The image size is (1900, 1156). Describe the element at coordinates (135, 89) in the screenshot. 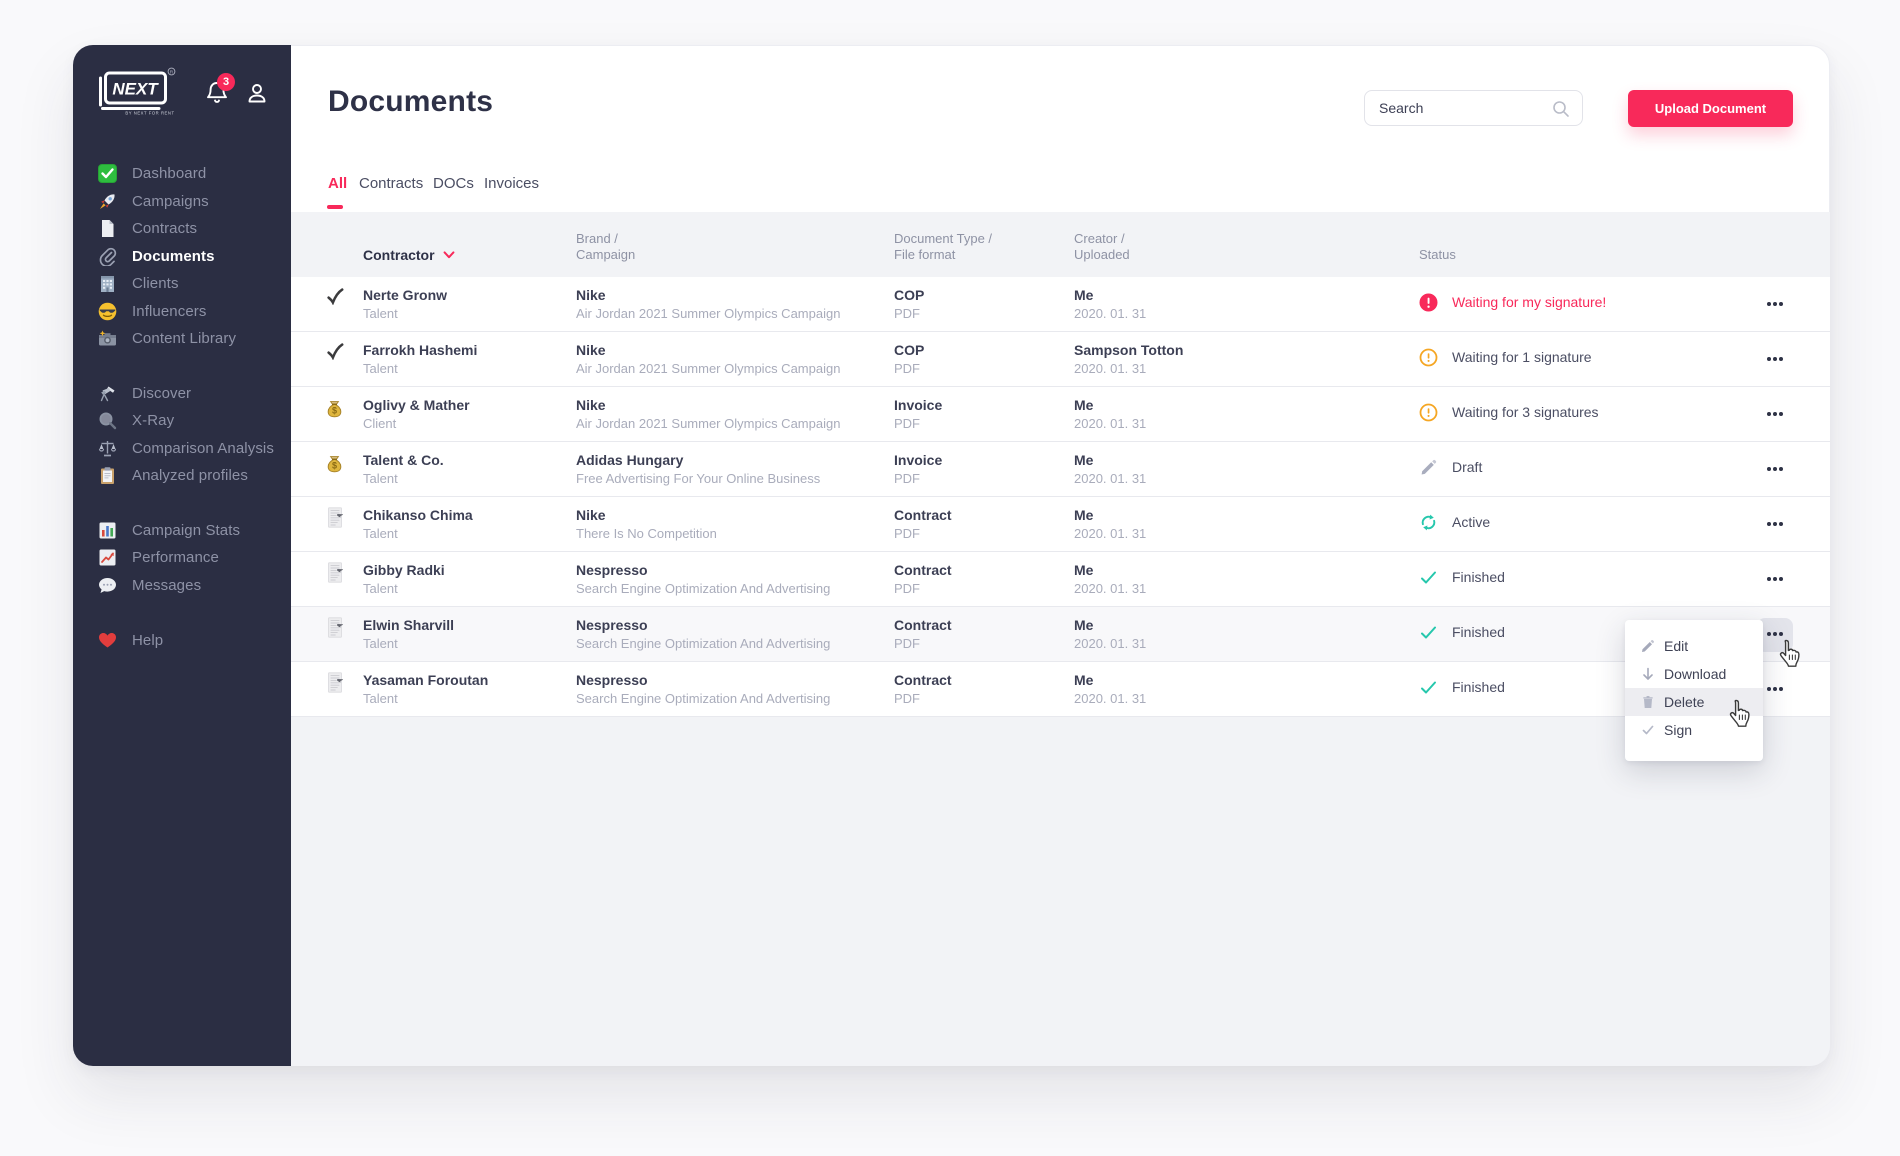

I see `svg-text: NEXT` at that location.